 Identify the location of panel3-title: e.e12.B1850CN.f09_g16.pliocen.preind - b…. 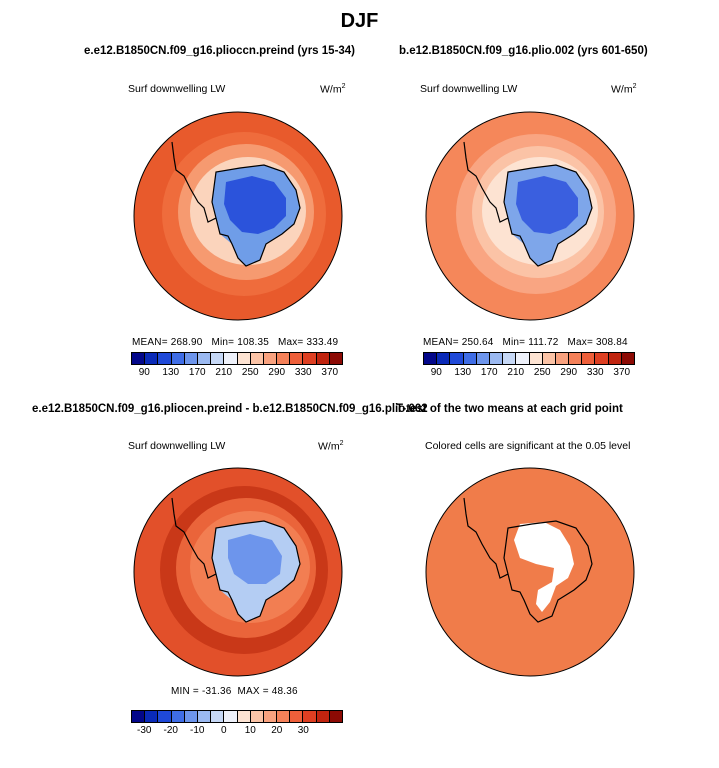
(230, 409).